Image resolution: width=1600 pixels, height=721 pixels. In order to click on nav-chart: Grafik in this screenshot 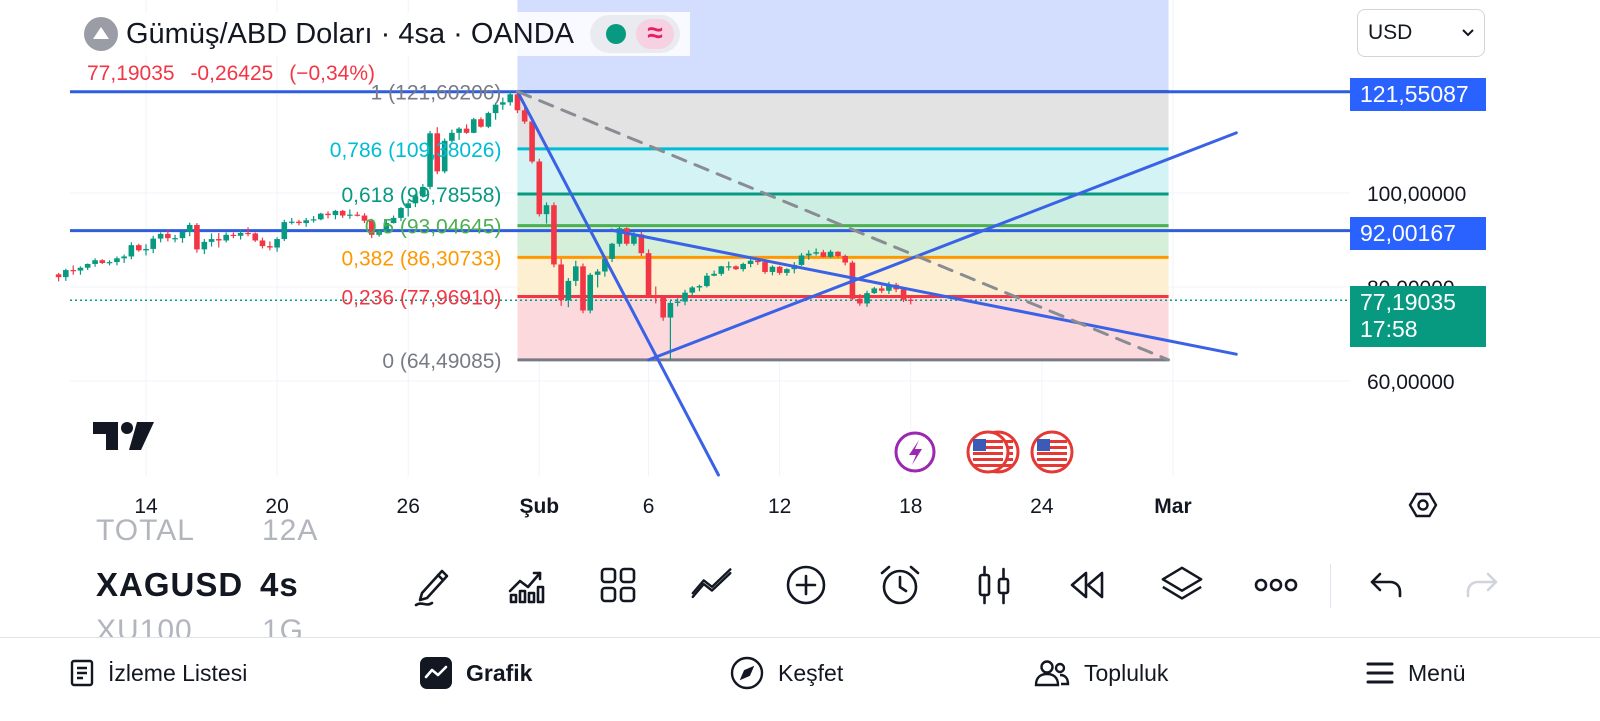, I will do `click(476, 673)`.